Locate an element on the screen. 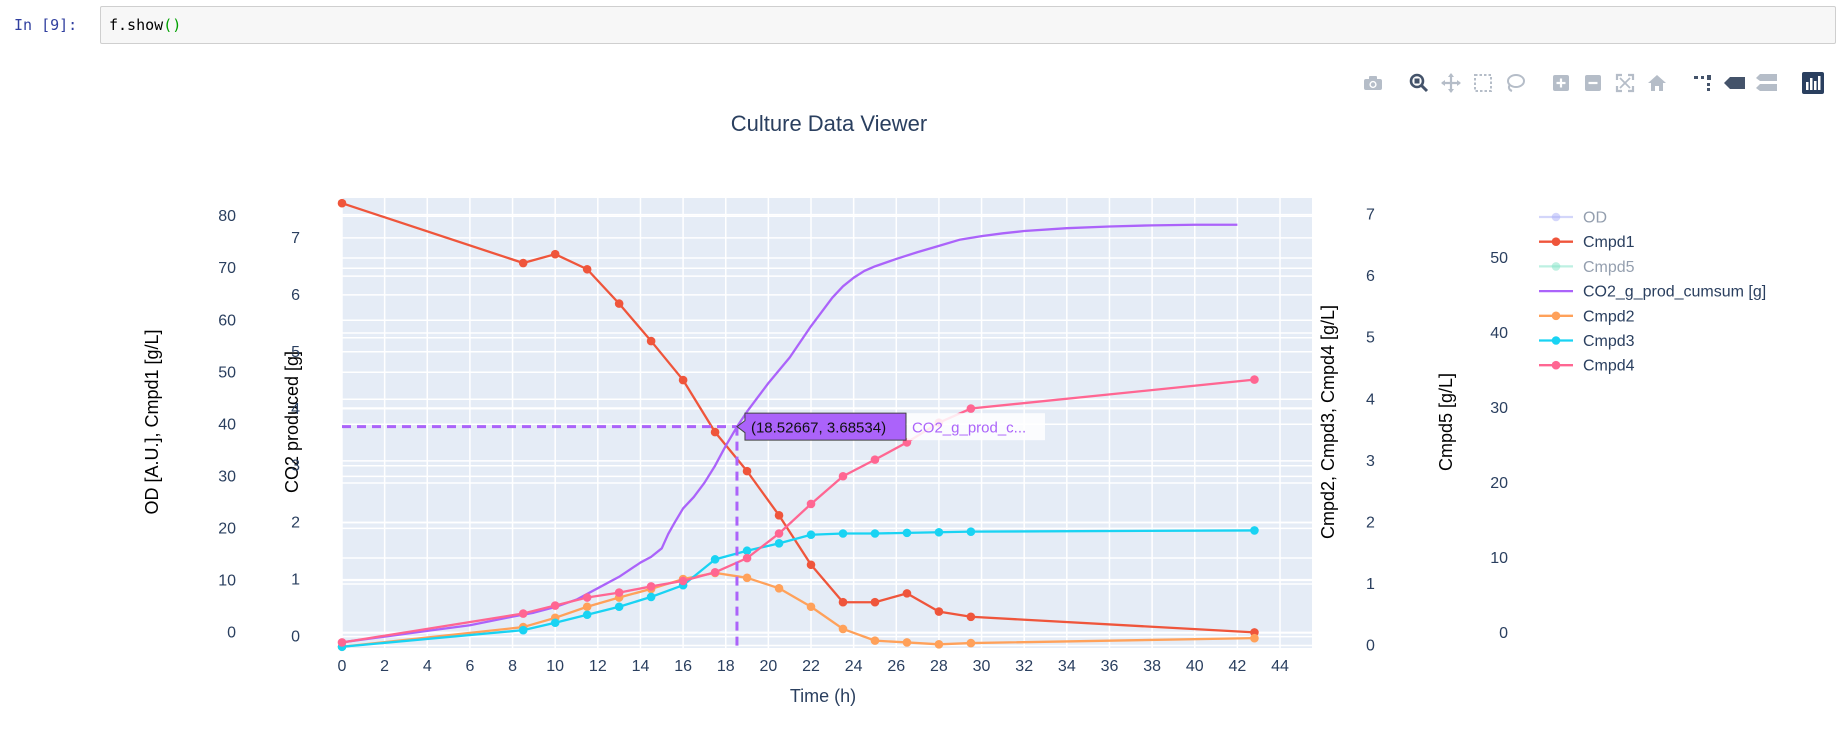 The image size is (1838, 730). x-tick-label: 38 is located at coordinates (1152, 666).